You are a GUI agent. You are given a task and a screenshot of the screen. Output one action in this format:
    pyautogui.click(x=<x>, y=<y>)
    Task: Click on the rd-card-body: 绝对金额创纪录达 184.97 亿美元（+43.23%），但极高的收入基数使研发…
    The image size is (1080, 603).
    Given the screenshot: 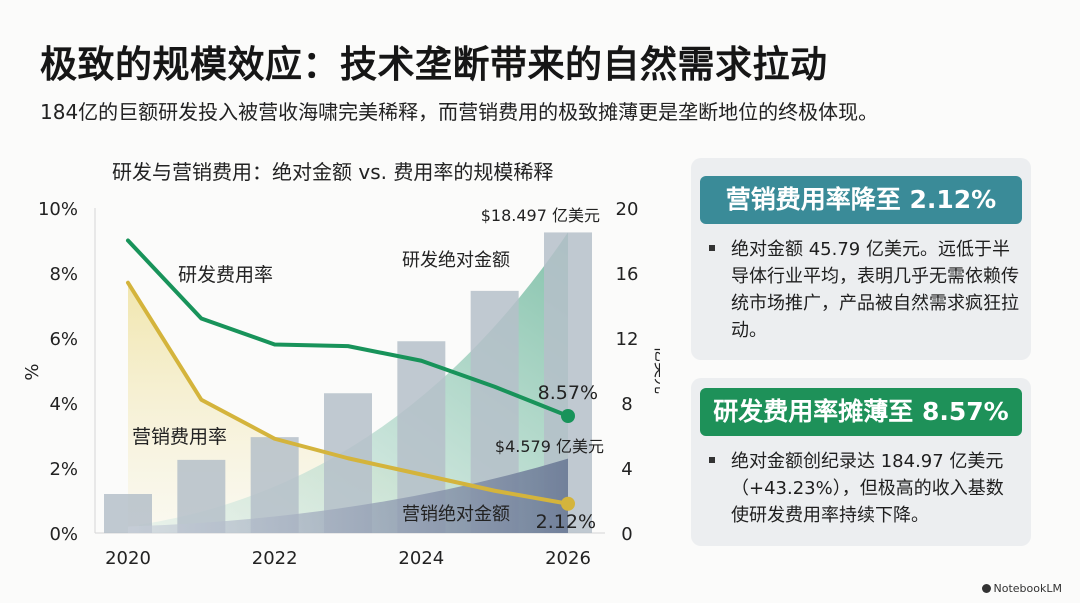 What is the action you would take?
    pyautogui.click(x=864, y=488)
    